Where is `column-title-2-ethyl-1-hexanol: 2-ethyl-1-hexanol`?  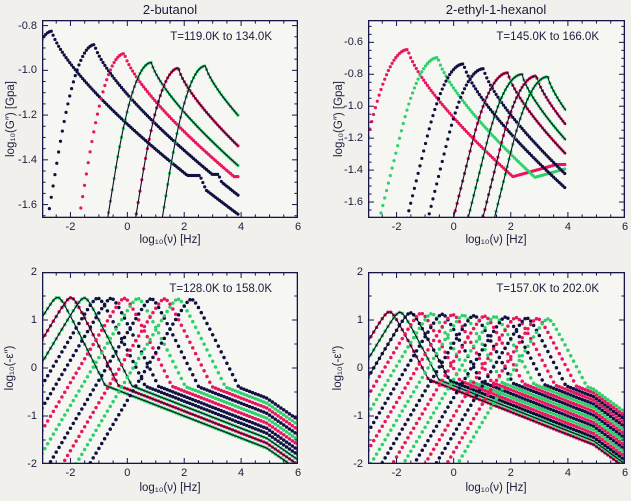 column-title-2-ethyl-1-hexanol: 2-ethyl-1-hexanol is located at coordinates (496, 9).